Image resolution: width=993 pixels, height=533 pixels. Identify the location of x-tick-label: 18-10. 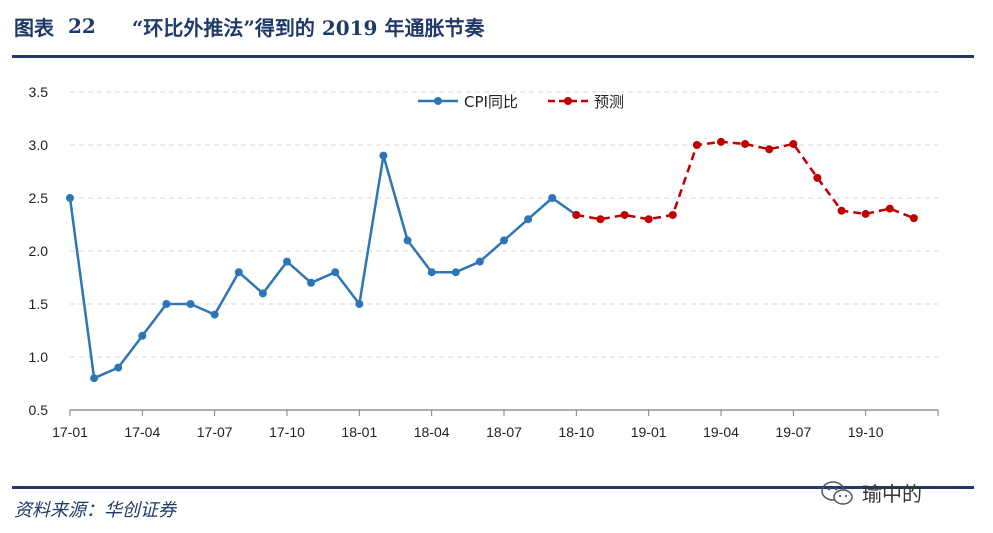
(576, 432).